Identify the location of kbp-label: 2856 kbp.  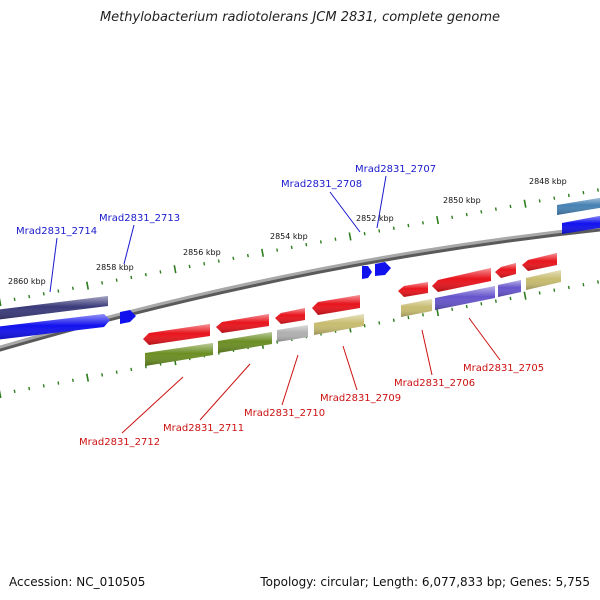
(202, 252).